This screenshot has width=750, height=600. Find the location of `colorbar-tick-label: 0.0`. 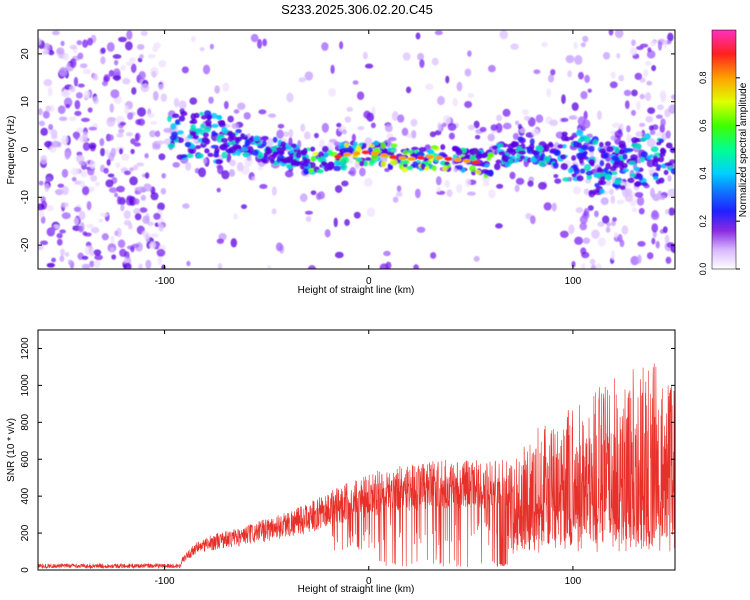

colorbar-tick-label: 0.0 is located at coordinates (703, 269).